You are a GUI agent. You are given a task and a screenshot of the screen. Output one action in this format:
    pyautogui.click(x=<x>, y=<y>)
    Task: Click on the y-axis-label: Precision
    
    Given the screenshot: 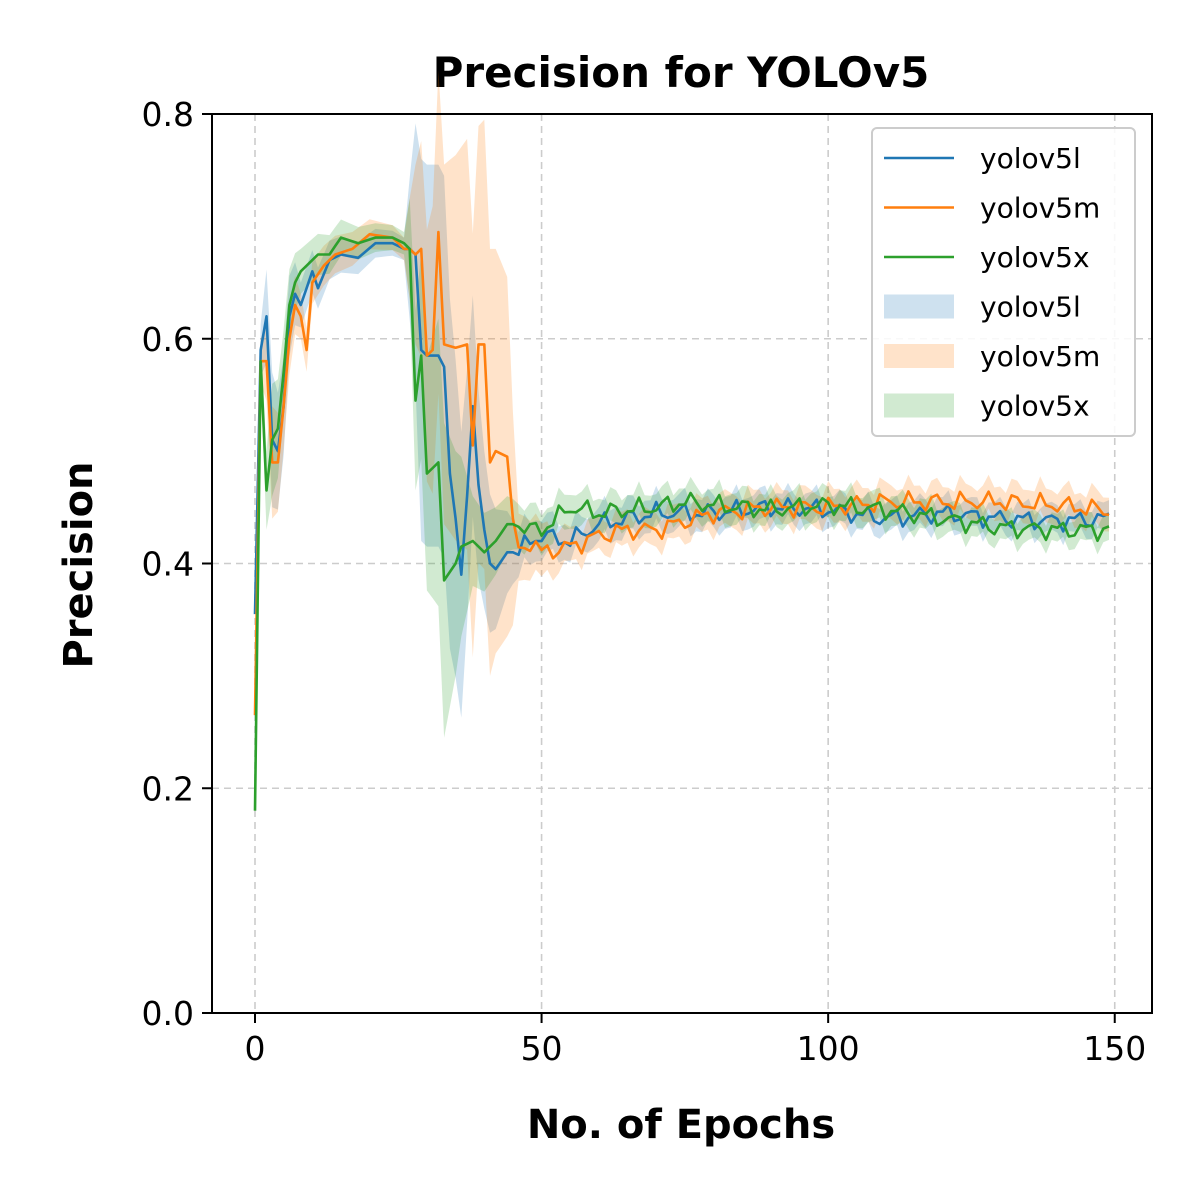 What is the action you would take?
    pyautogui.click(x=79, y=564)
    